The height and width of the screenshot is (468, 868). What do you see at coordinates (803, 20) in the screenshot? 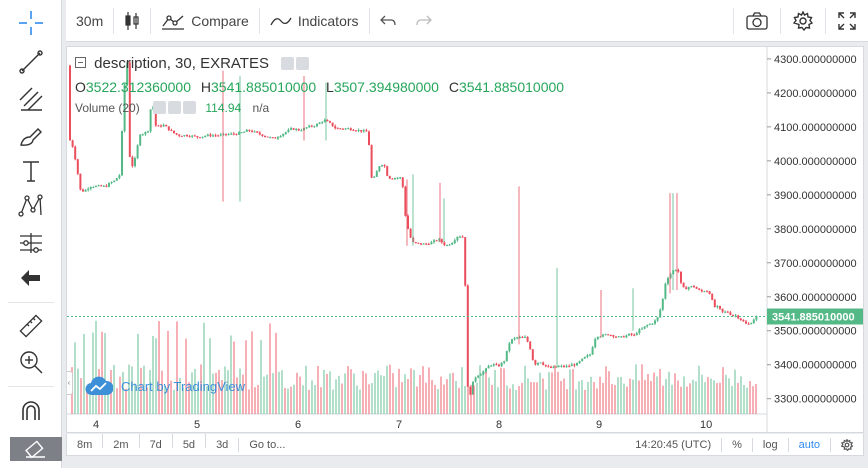
I see `settings-button` at bounding box center [803, 20].